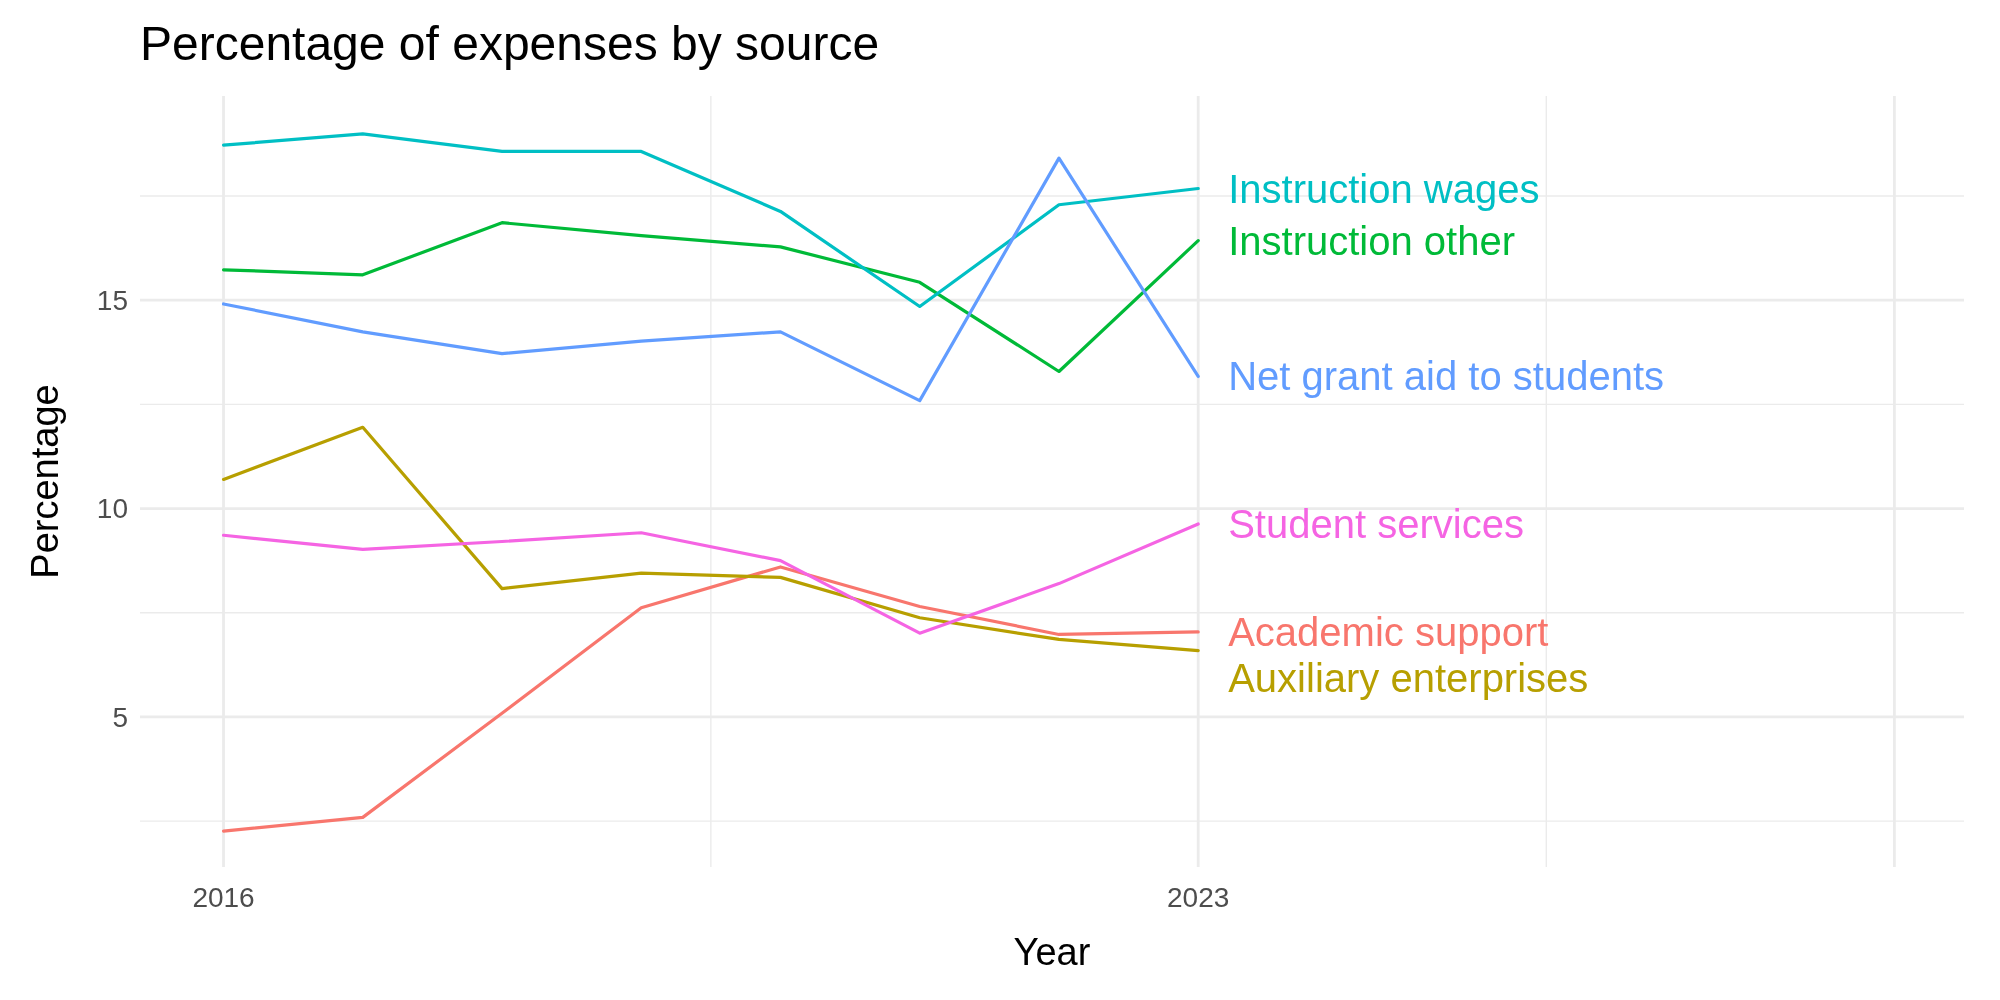 The width and height of the screenshot is (2000, 1000). Describe the element at coordinates (1372, 240) in the screenshot. I see `series-label: Instruction other` at that location.